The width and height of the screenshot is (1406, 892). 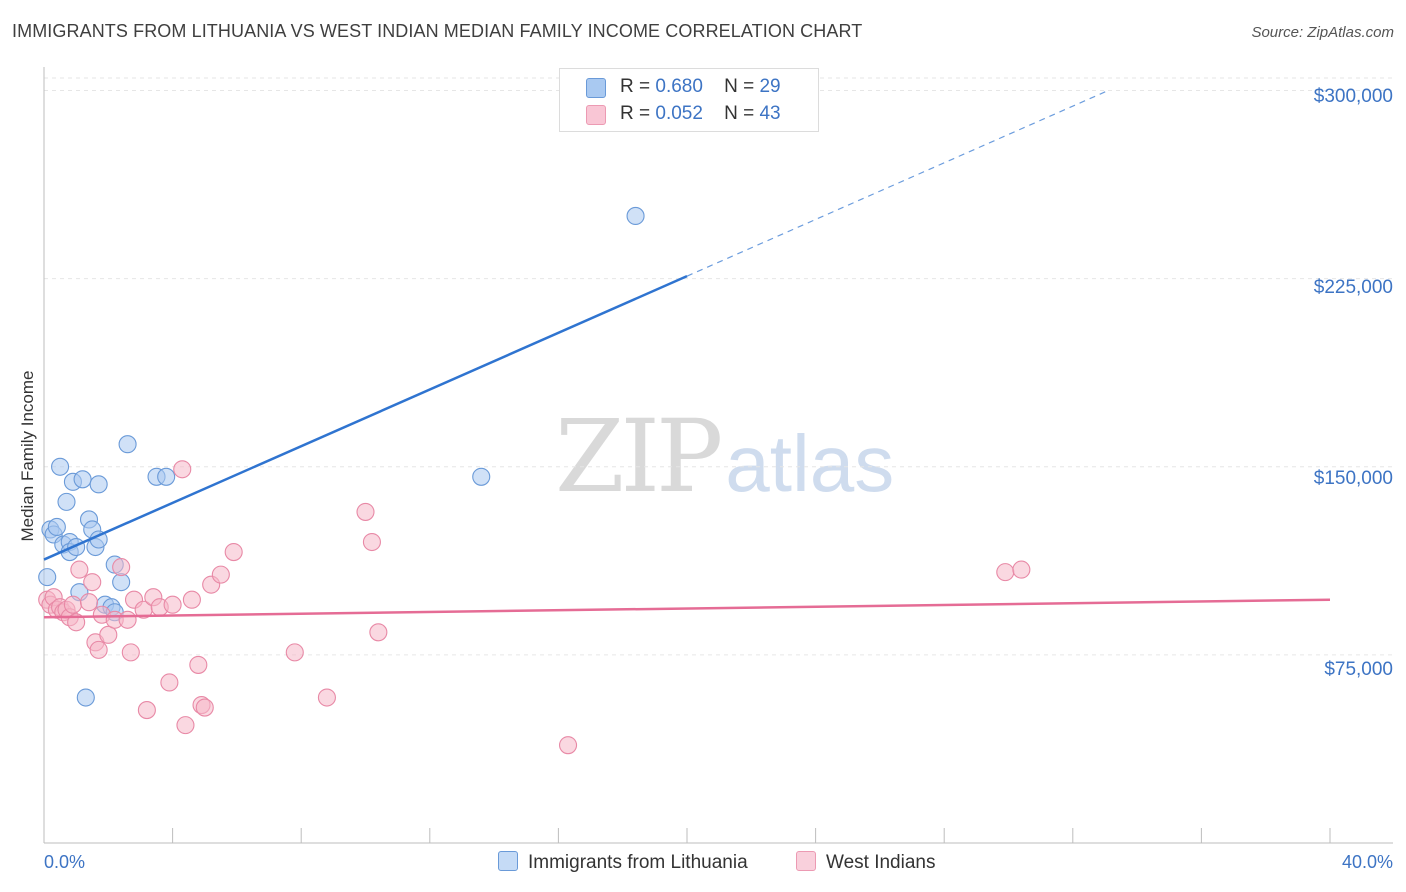 I want to click on x-tick-label-max: 40.0%, so click(x=1367, y=862).